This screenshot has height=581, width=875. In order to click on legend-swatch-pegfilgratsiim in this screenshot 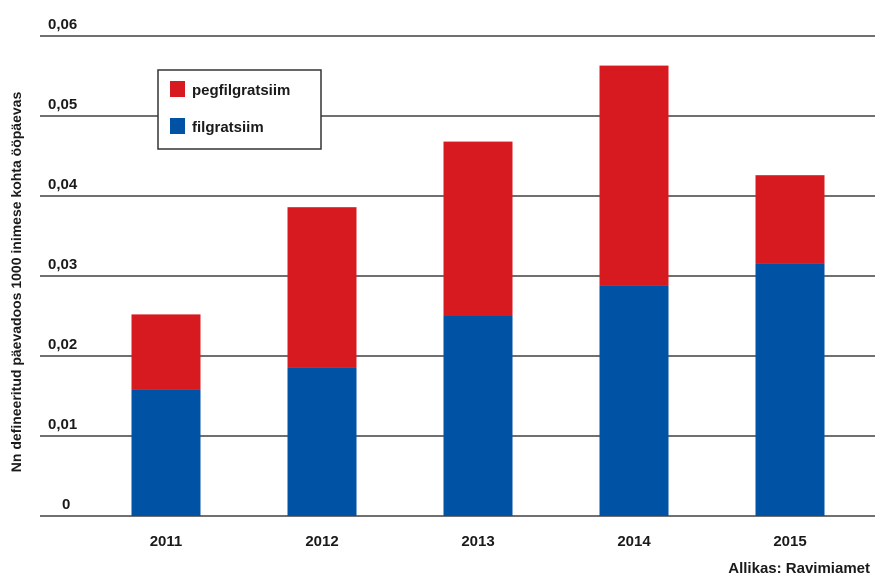, I will do `click(177, 89)`.